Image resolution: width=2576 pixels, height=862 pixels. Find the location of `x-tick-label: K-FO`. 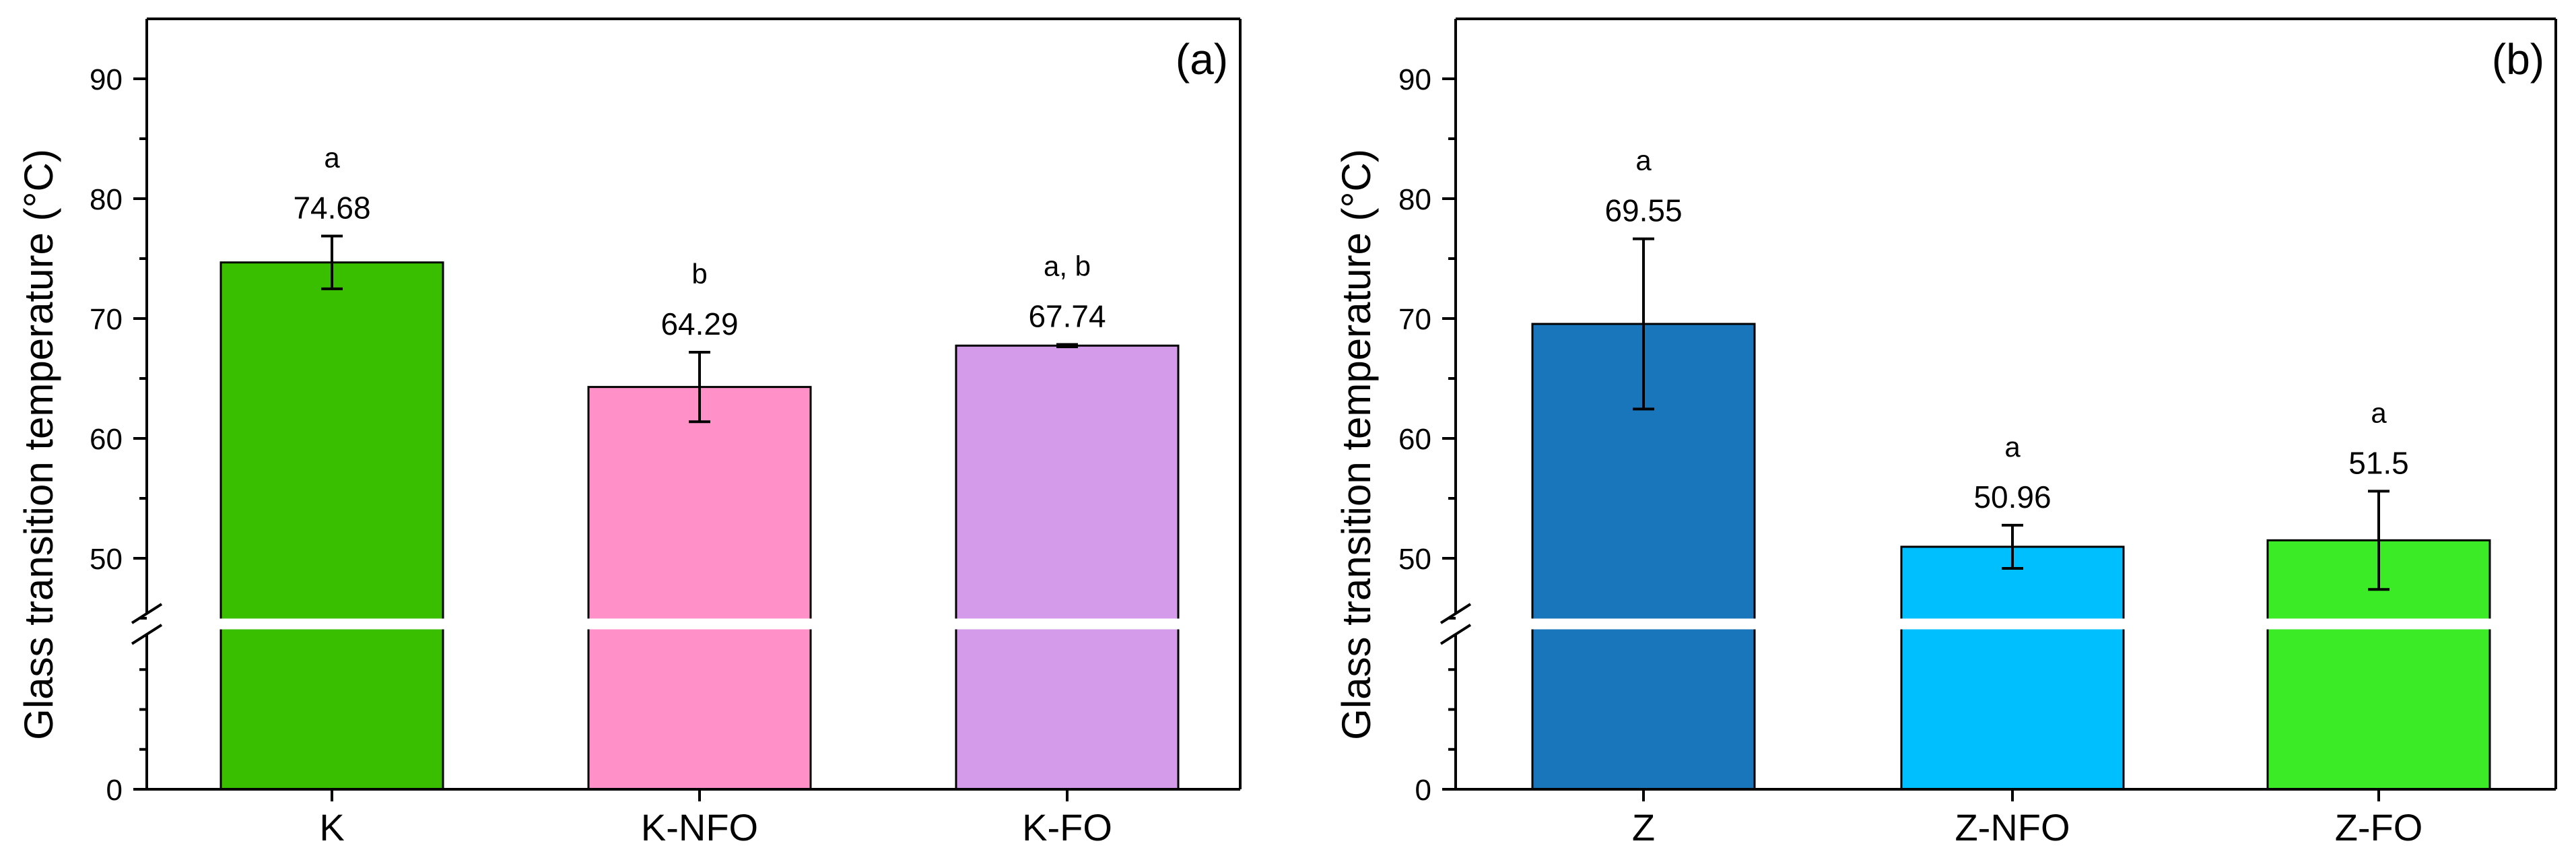

x-tick-label: K-FO is located at coordinates (1067, 827).